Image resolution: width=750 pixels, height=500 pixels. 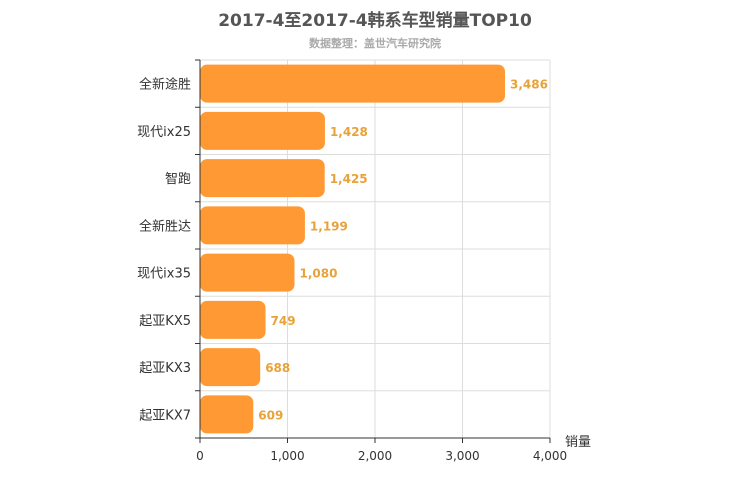 What do you see at coordinates (349, 132) in the screenshot?
I see `data-label: 1,428` at bounding box center [349, 132].